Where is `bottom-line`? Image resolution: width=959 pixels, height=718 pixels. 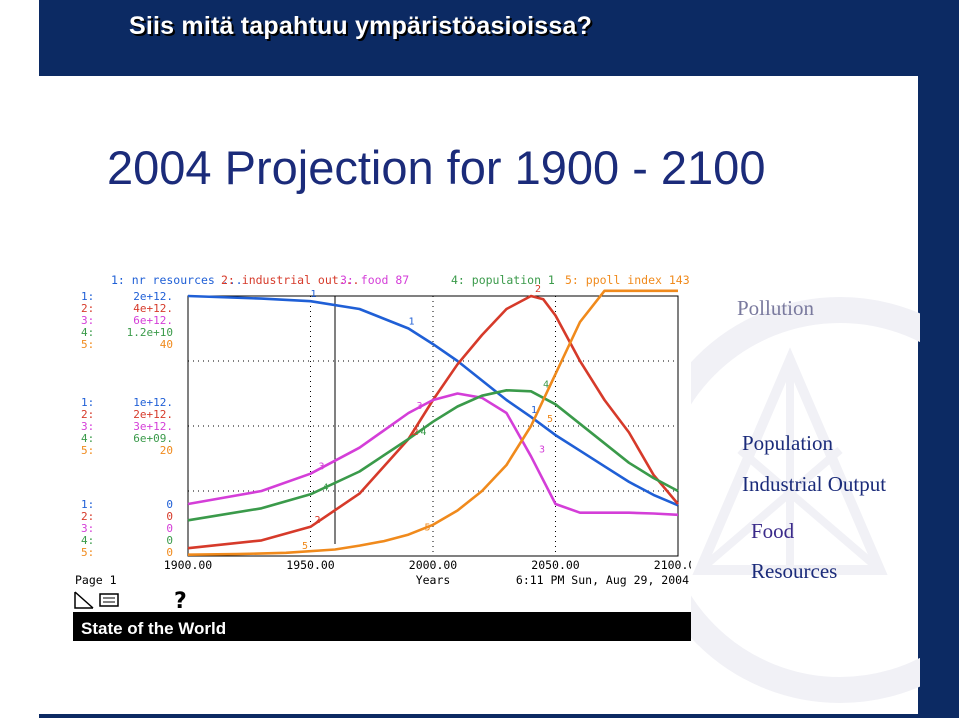 bottom-line is located at coordinates (499, 716).